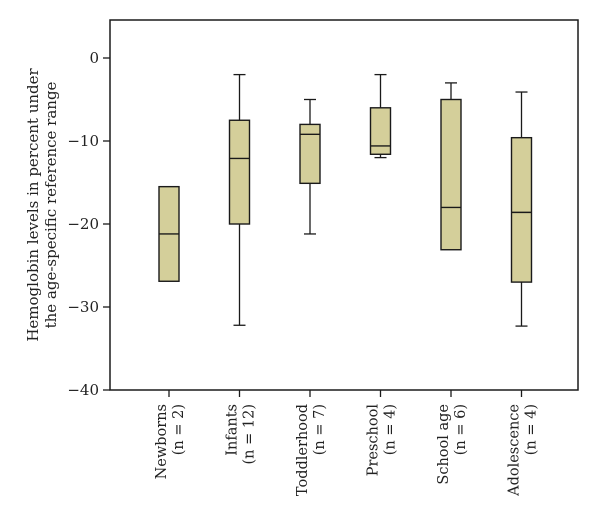 The image size is (600, 525). Describe the element at coordinates (33, 205) in the screenshot. I see `y-axis-title-line-1: Hemoglobin levels in percent under` at that location.